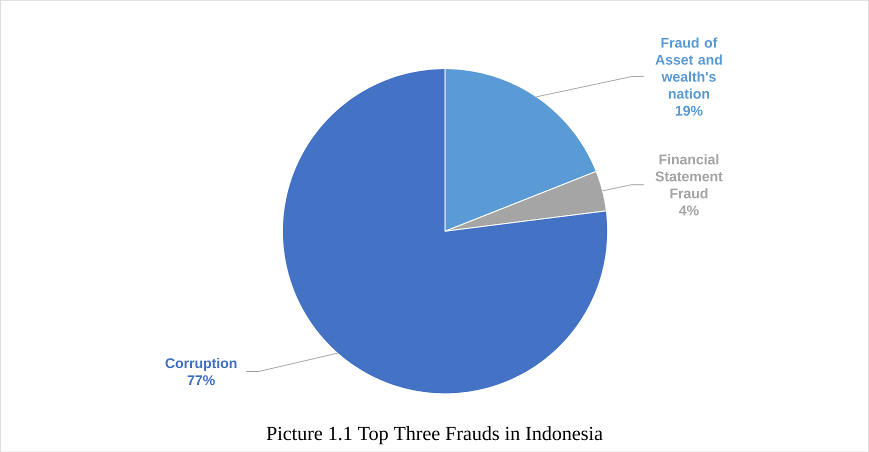 The height and width of the screenshot is (452, 869). Describe the element at coordinates (201, 380) in the screenshot. I see `data-label: 77%` at that location.